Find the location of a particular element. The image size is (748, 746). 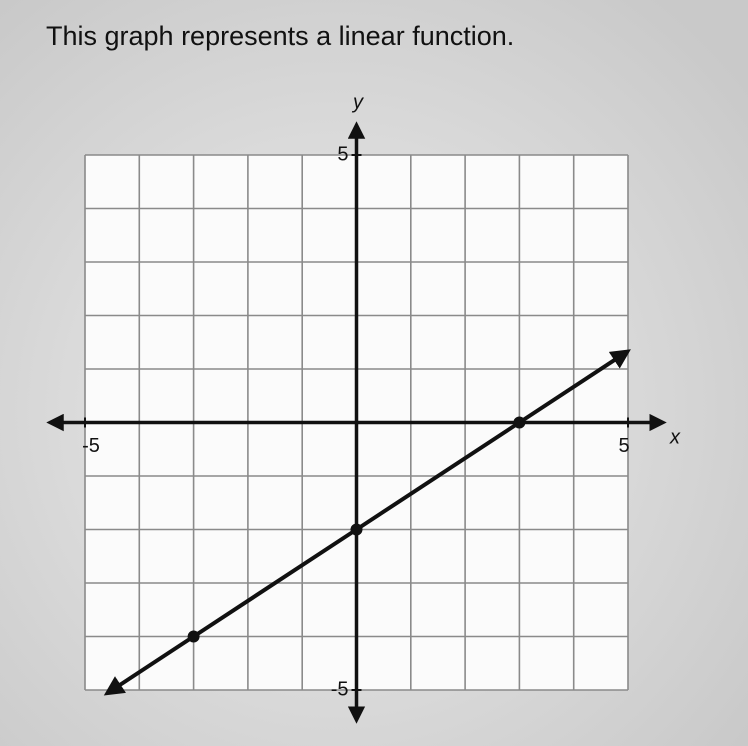

y-axis-label: y is located at coordinates (357, 102).